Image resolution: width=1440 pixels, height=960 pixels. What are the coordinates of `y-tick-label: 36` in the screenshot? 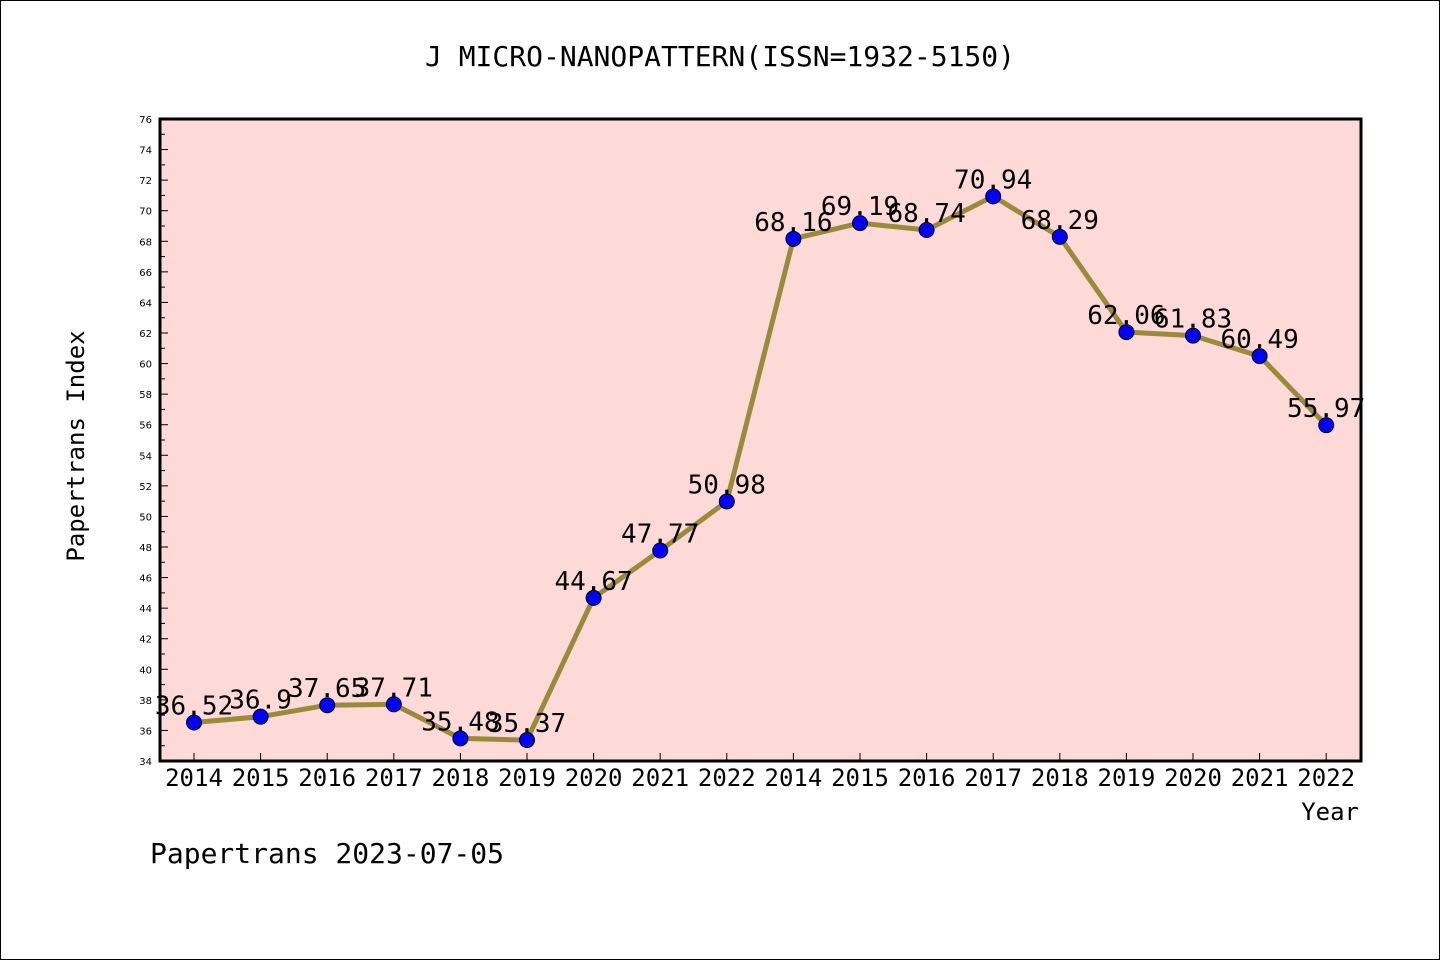 It's located at (145, 731).